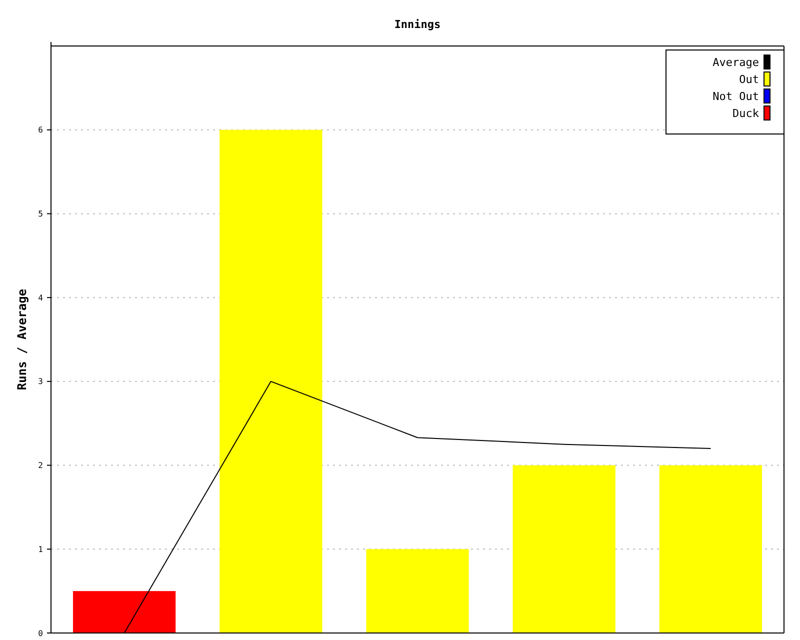  I want to click on y-tick-label: 3, so click(41, 381).